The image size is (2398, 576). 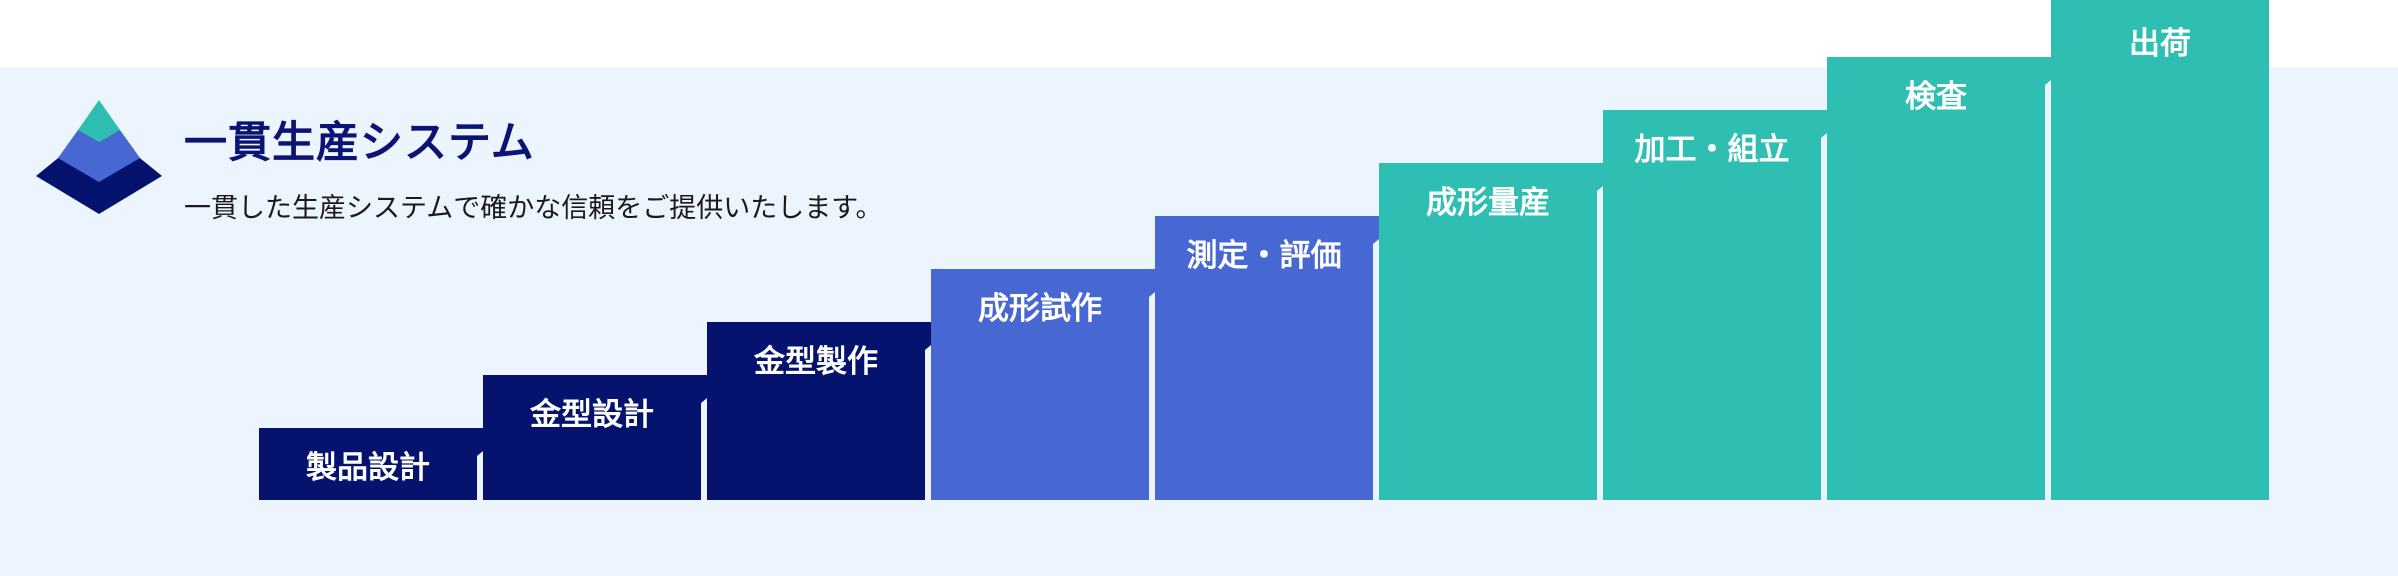 What do you see at coordinates (1936, 97) in the screenshot?
I see `step-label: 検査` at bounding box center [1936, 97].